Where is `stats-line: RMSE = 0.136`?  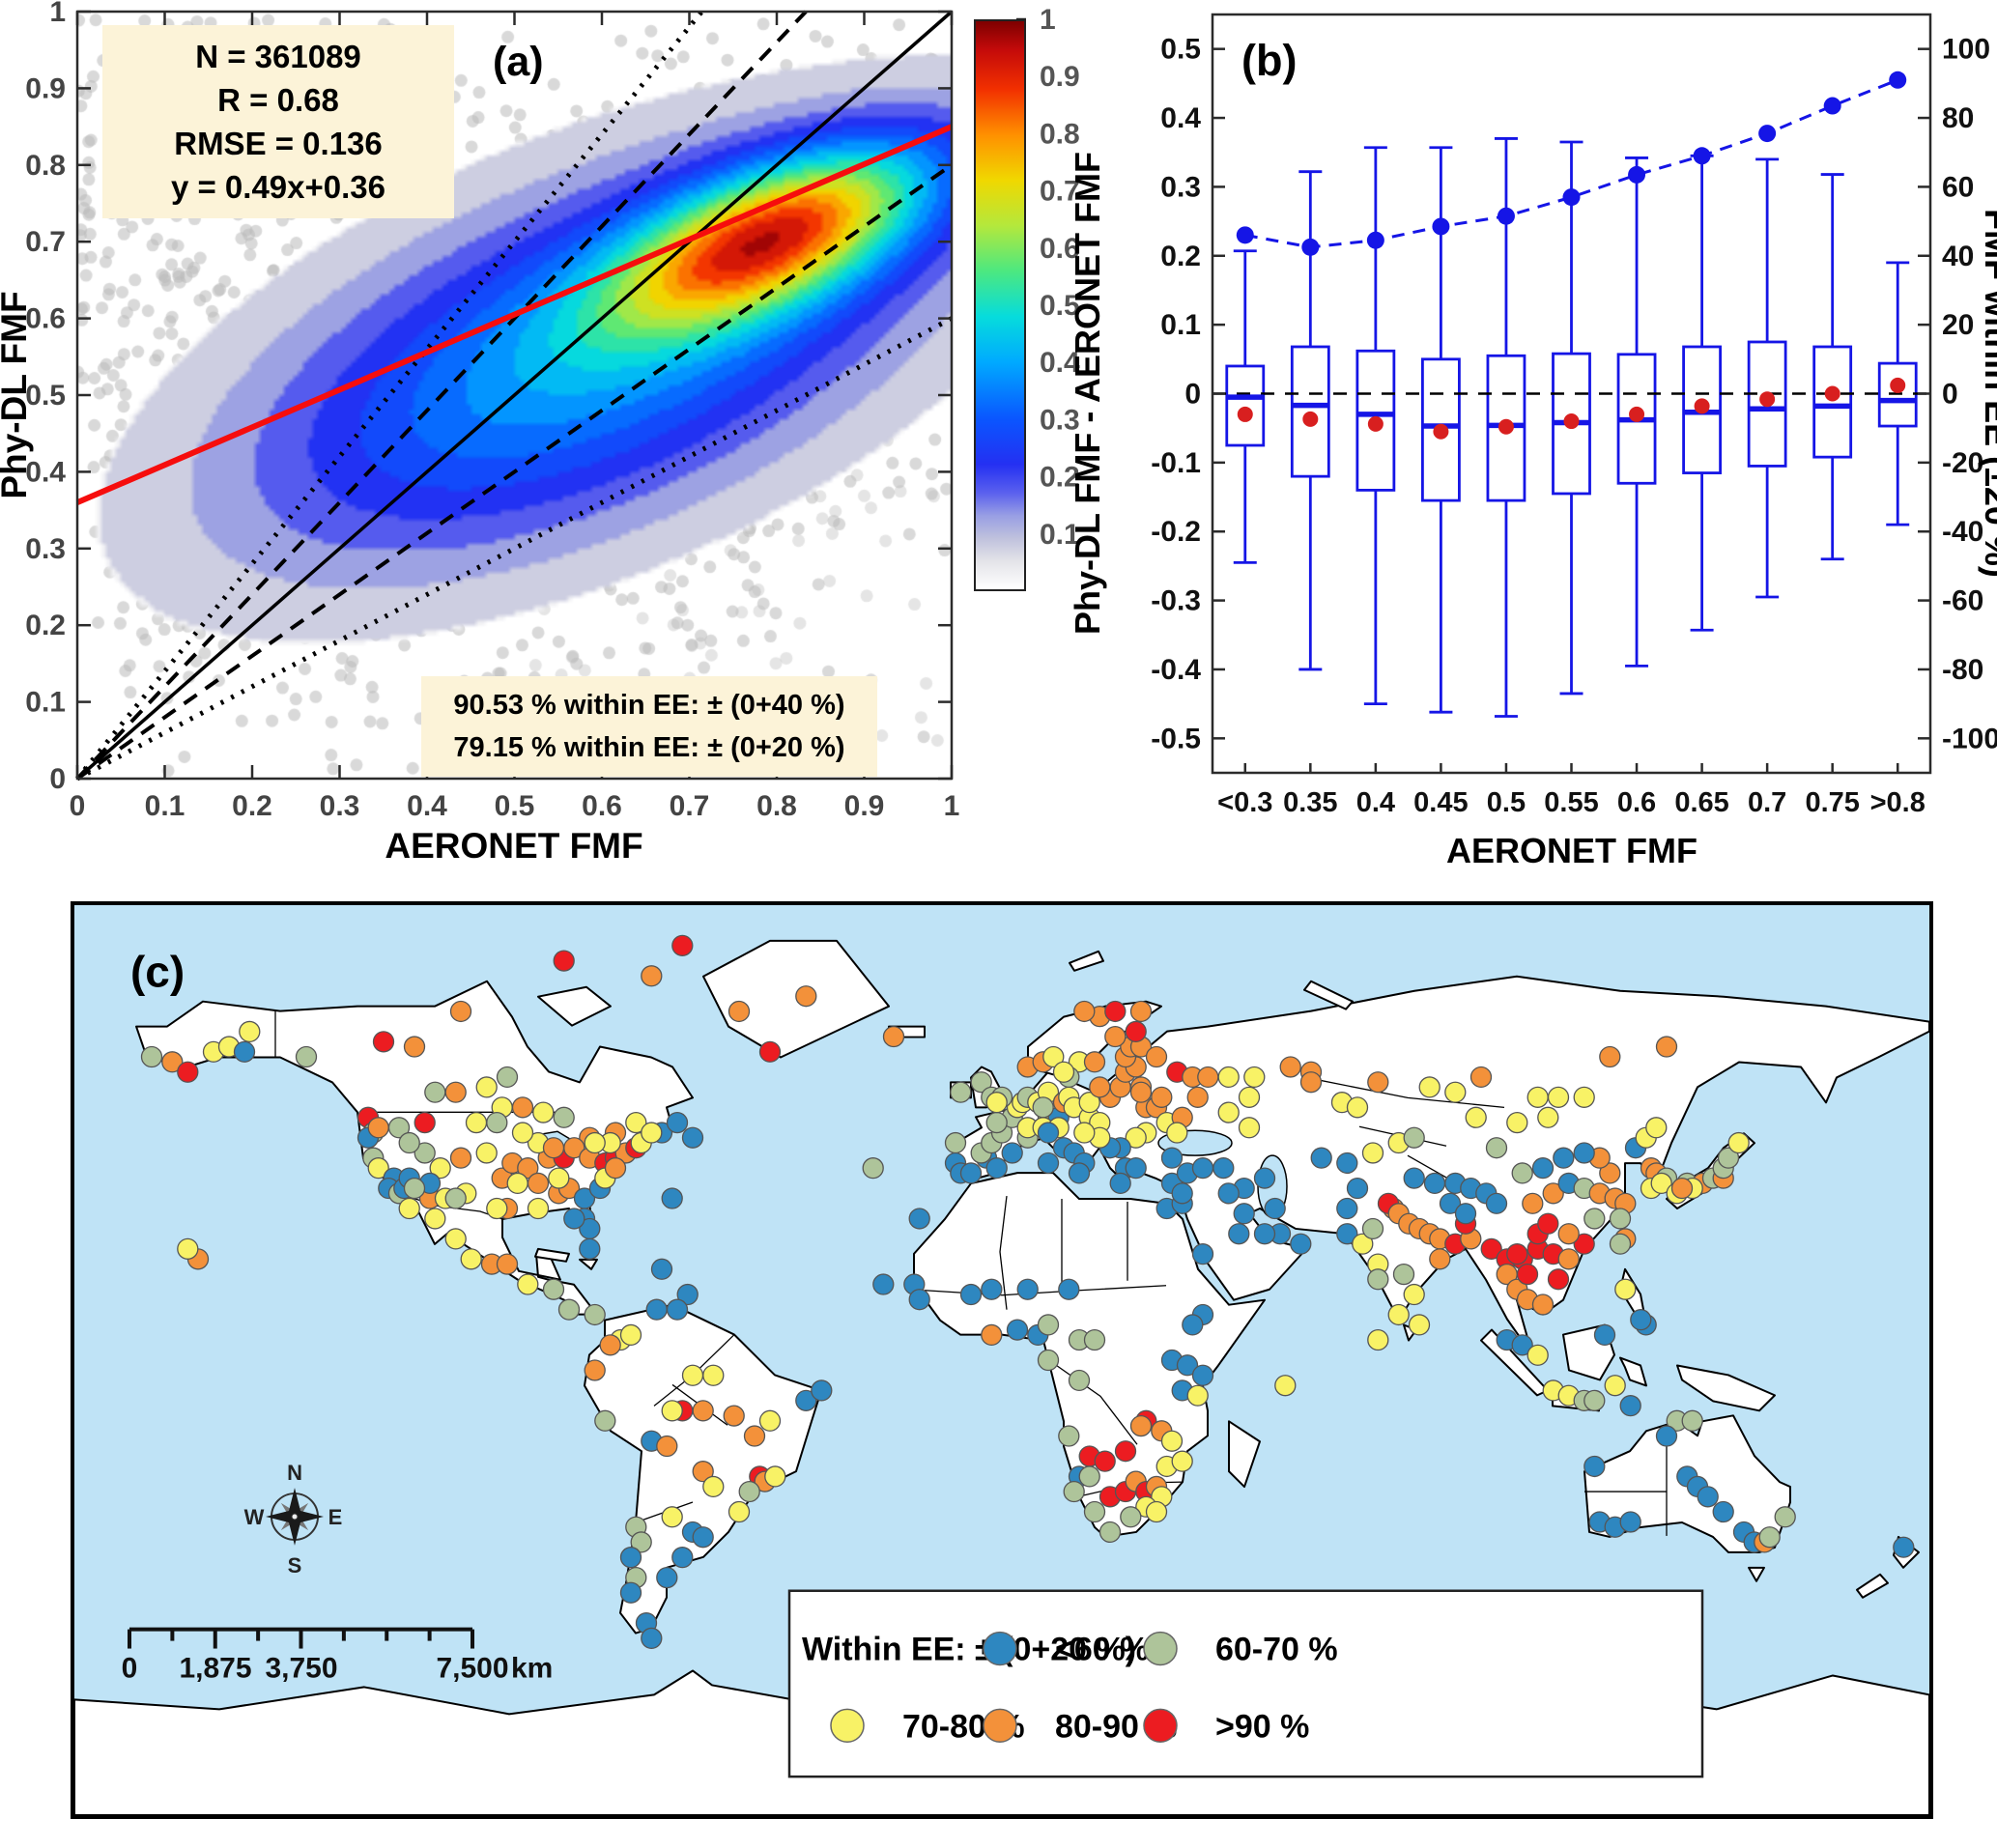
stats-line: RMSE = 0.136 is located at coordinates (278, 143).